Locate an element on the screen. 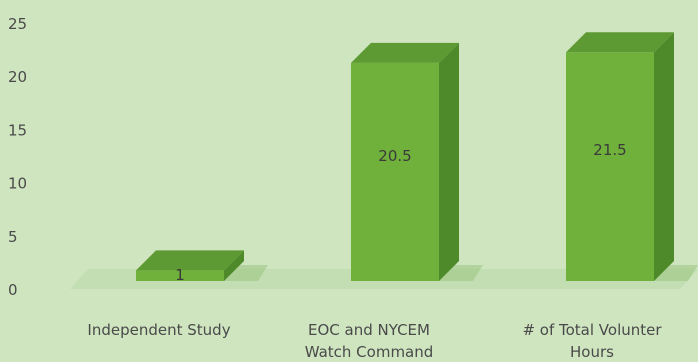 The image size is (698, 362). data-label: 20.5 is located at coordinates (394, 156).